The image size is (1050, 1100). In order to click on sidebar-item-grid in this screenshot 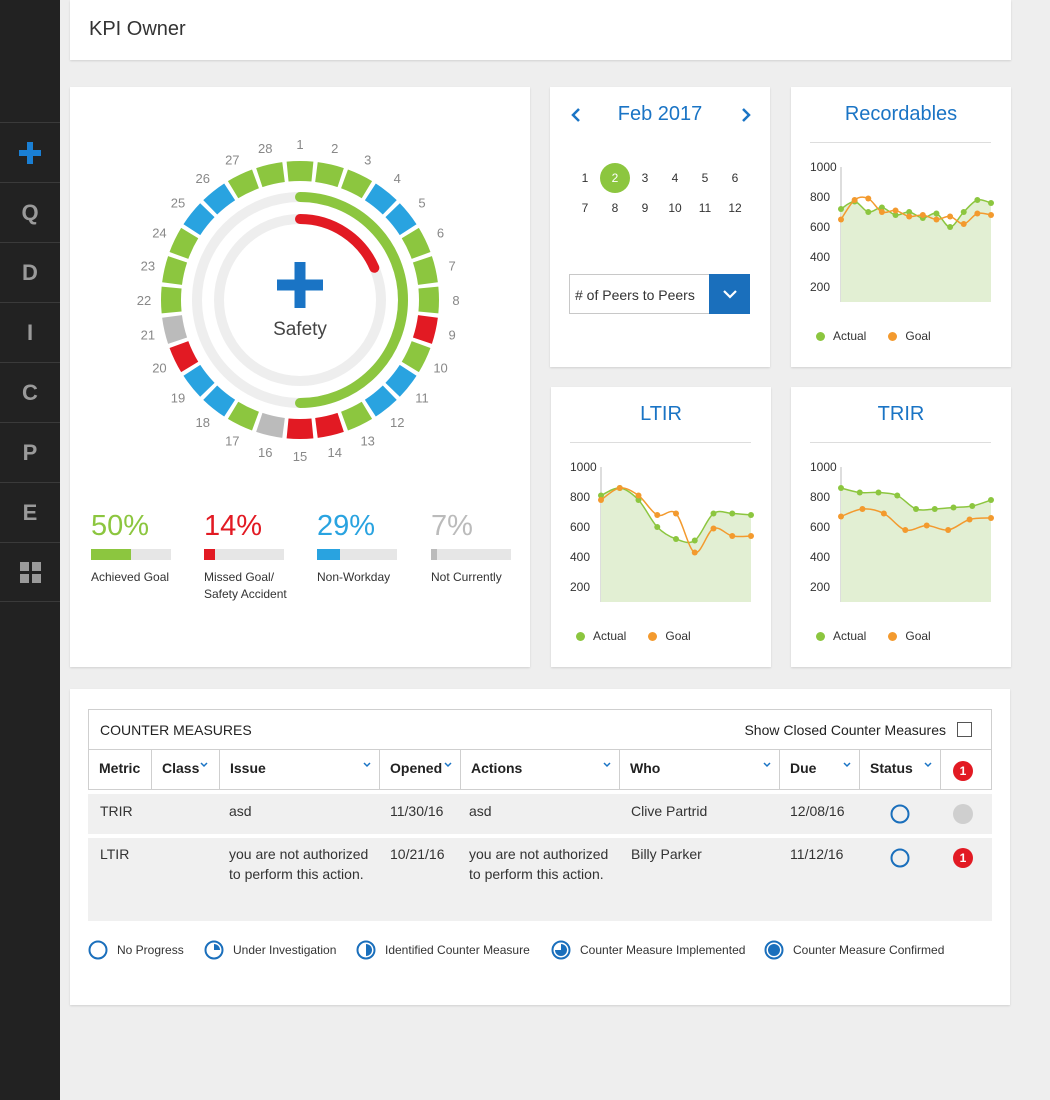, I will do `click(30, 572)`.